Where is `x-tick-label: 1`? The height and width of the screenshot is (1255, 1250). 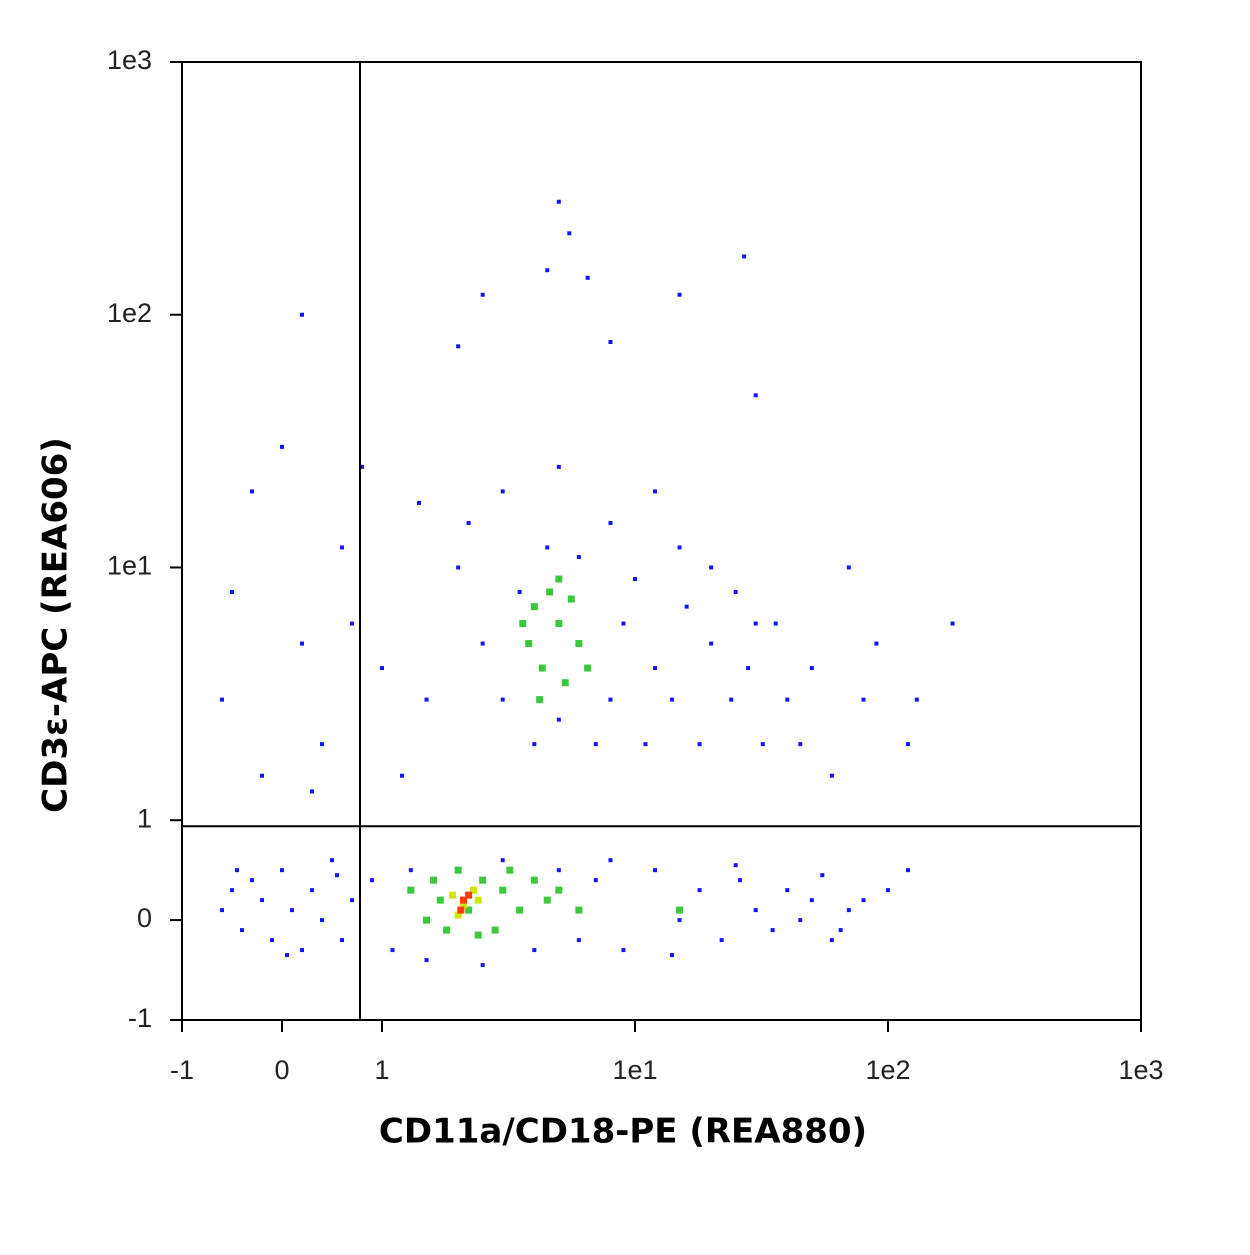 x-tick-label: 1 is located at coordinates (381, 1070).